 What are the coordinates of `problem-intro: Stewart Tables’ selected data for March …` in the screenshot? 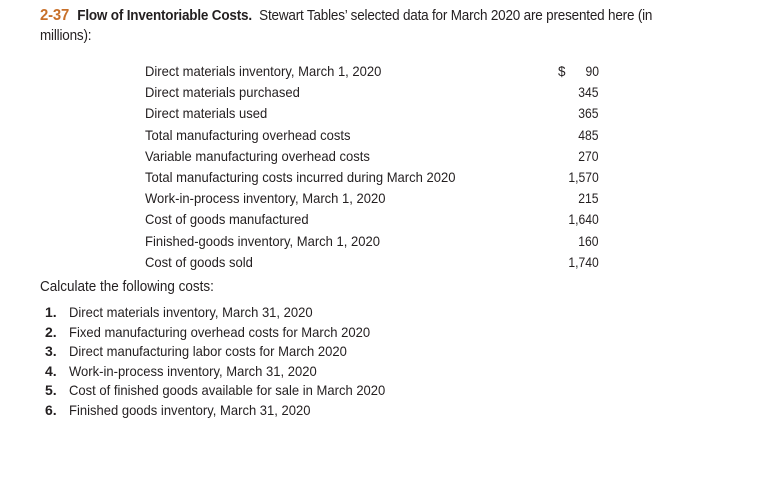 It's located at (346, 26).